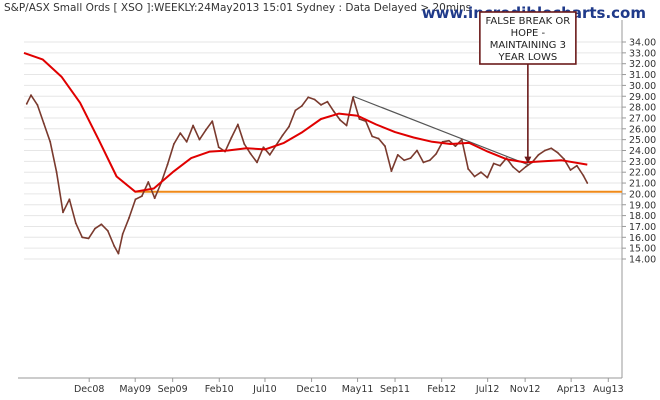  What do you see at coordinates (528, 21) in the screenshot?
I see `annotation-text: FALSE BREAK OR` at bounding box center [528, 21].